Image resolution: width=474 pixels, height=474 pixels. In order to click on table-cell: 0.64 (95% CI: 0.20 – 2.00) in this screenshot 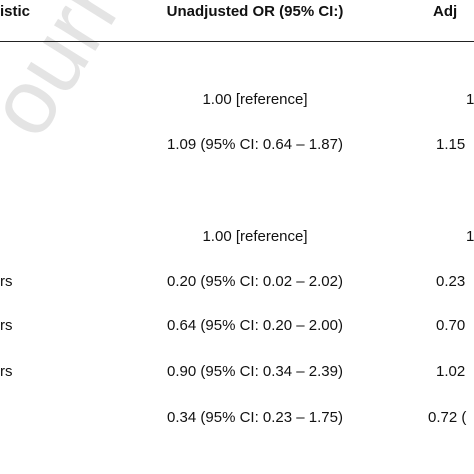, I will do `click(255, 325)`.